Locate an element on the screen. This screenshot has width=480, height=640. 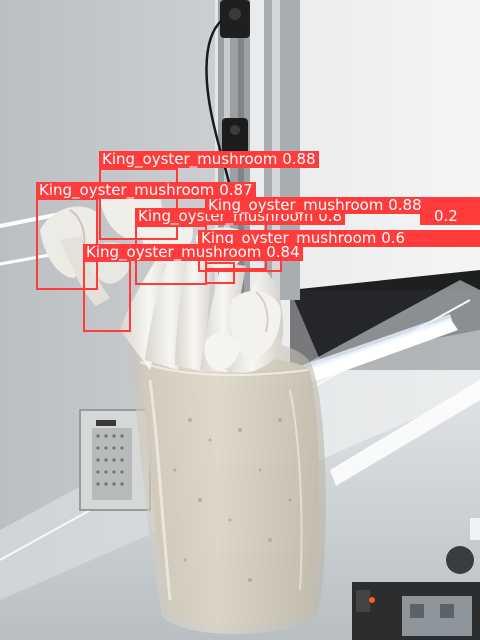
detection-label: King_oyster_mushroom 0.87 is located at coordinates (146, 190).